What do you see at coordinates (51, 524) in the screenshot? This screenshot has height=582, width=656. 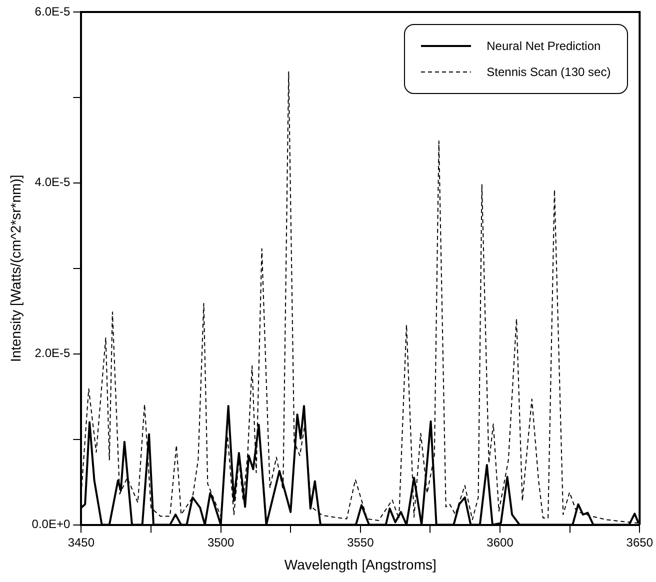 I see `y-tick-label: 0.0E+0` at bounding box center [51, 524].